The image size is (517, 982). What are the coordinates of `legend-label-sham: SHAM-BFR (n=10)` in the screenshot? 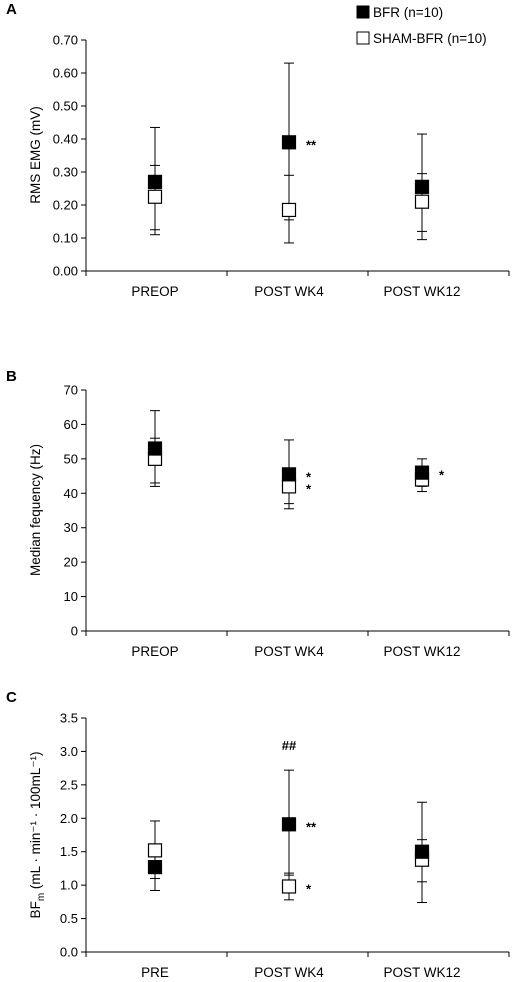 It's located at (430, 38).